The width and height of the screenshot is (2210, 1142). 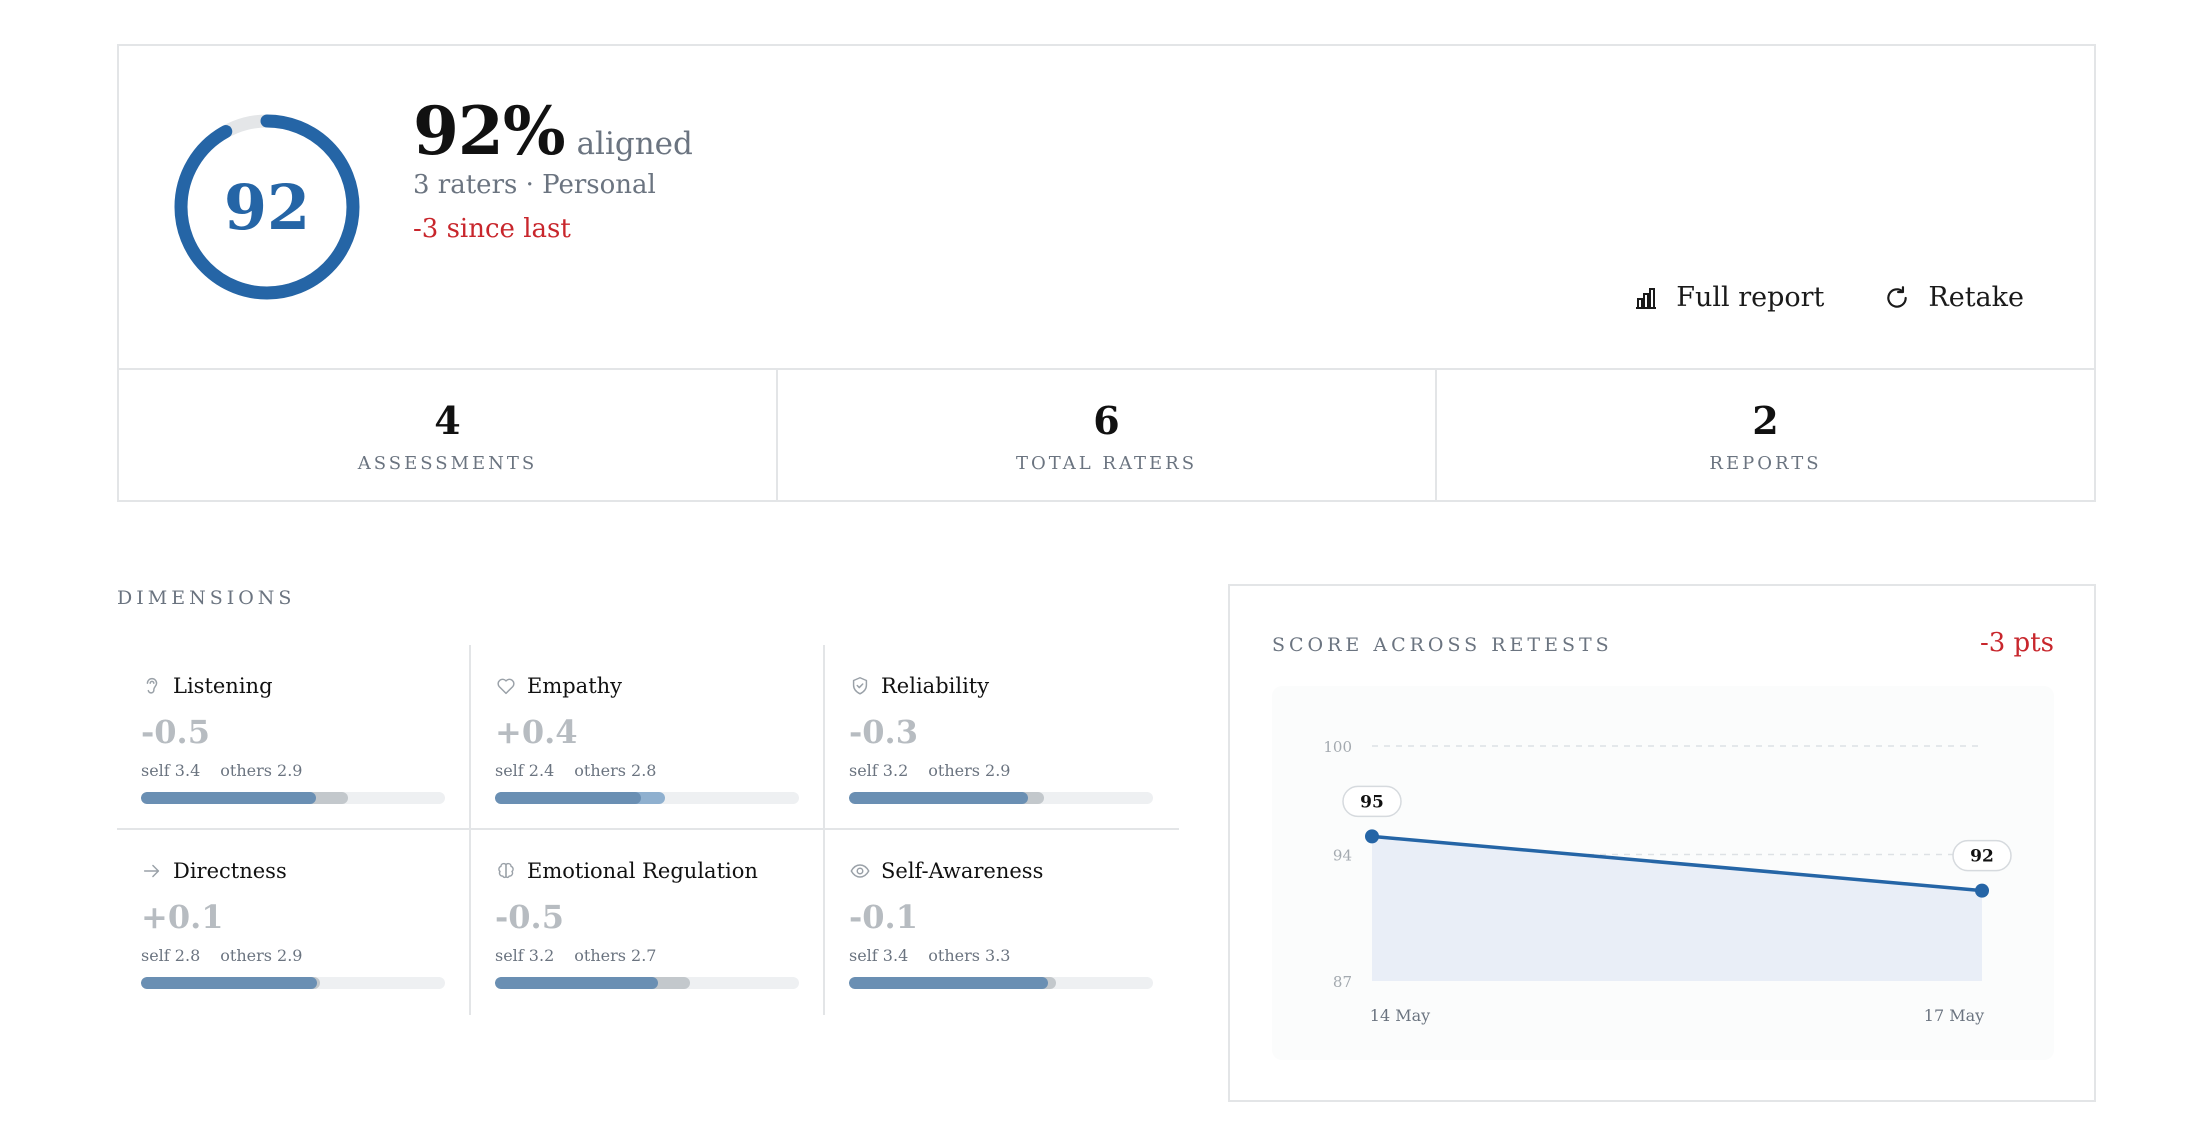 What do you see at coordinates (1002, 737) in the screenshot?
I see `dimension-card-reliability: Reliability -0.3 self 3.2 others 2.9` at bounding box center [1002, 737].